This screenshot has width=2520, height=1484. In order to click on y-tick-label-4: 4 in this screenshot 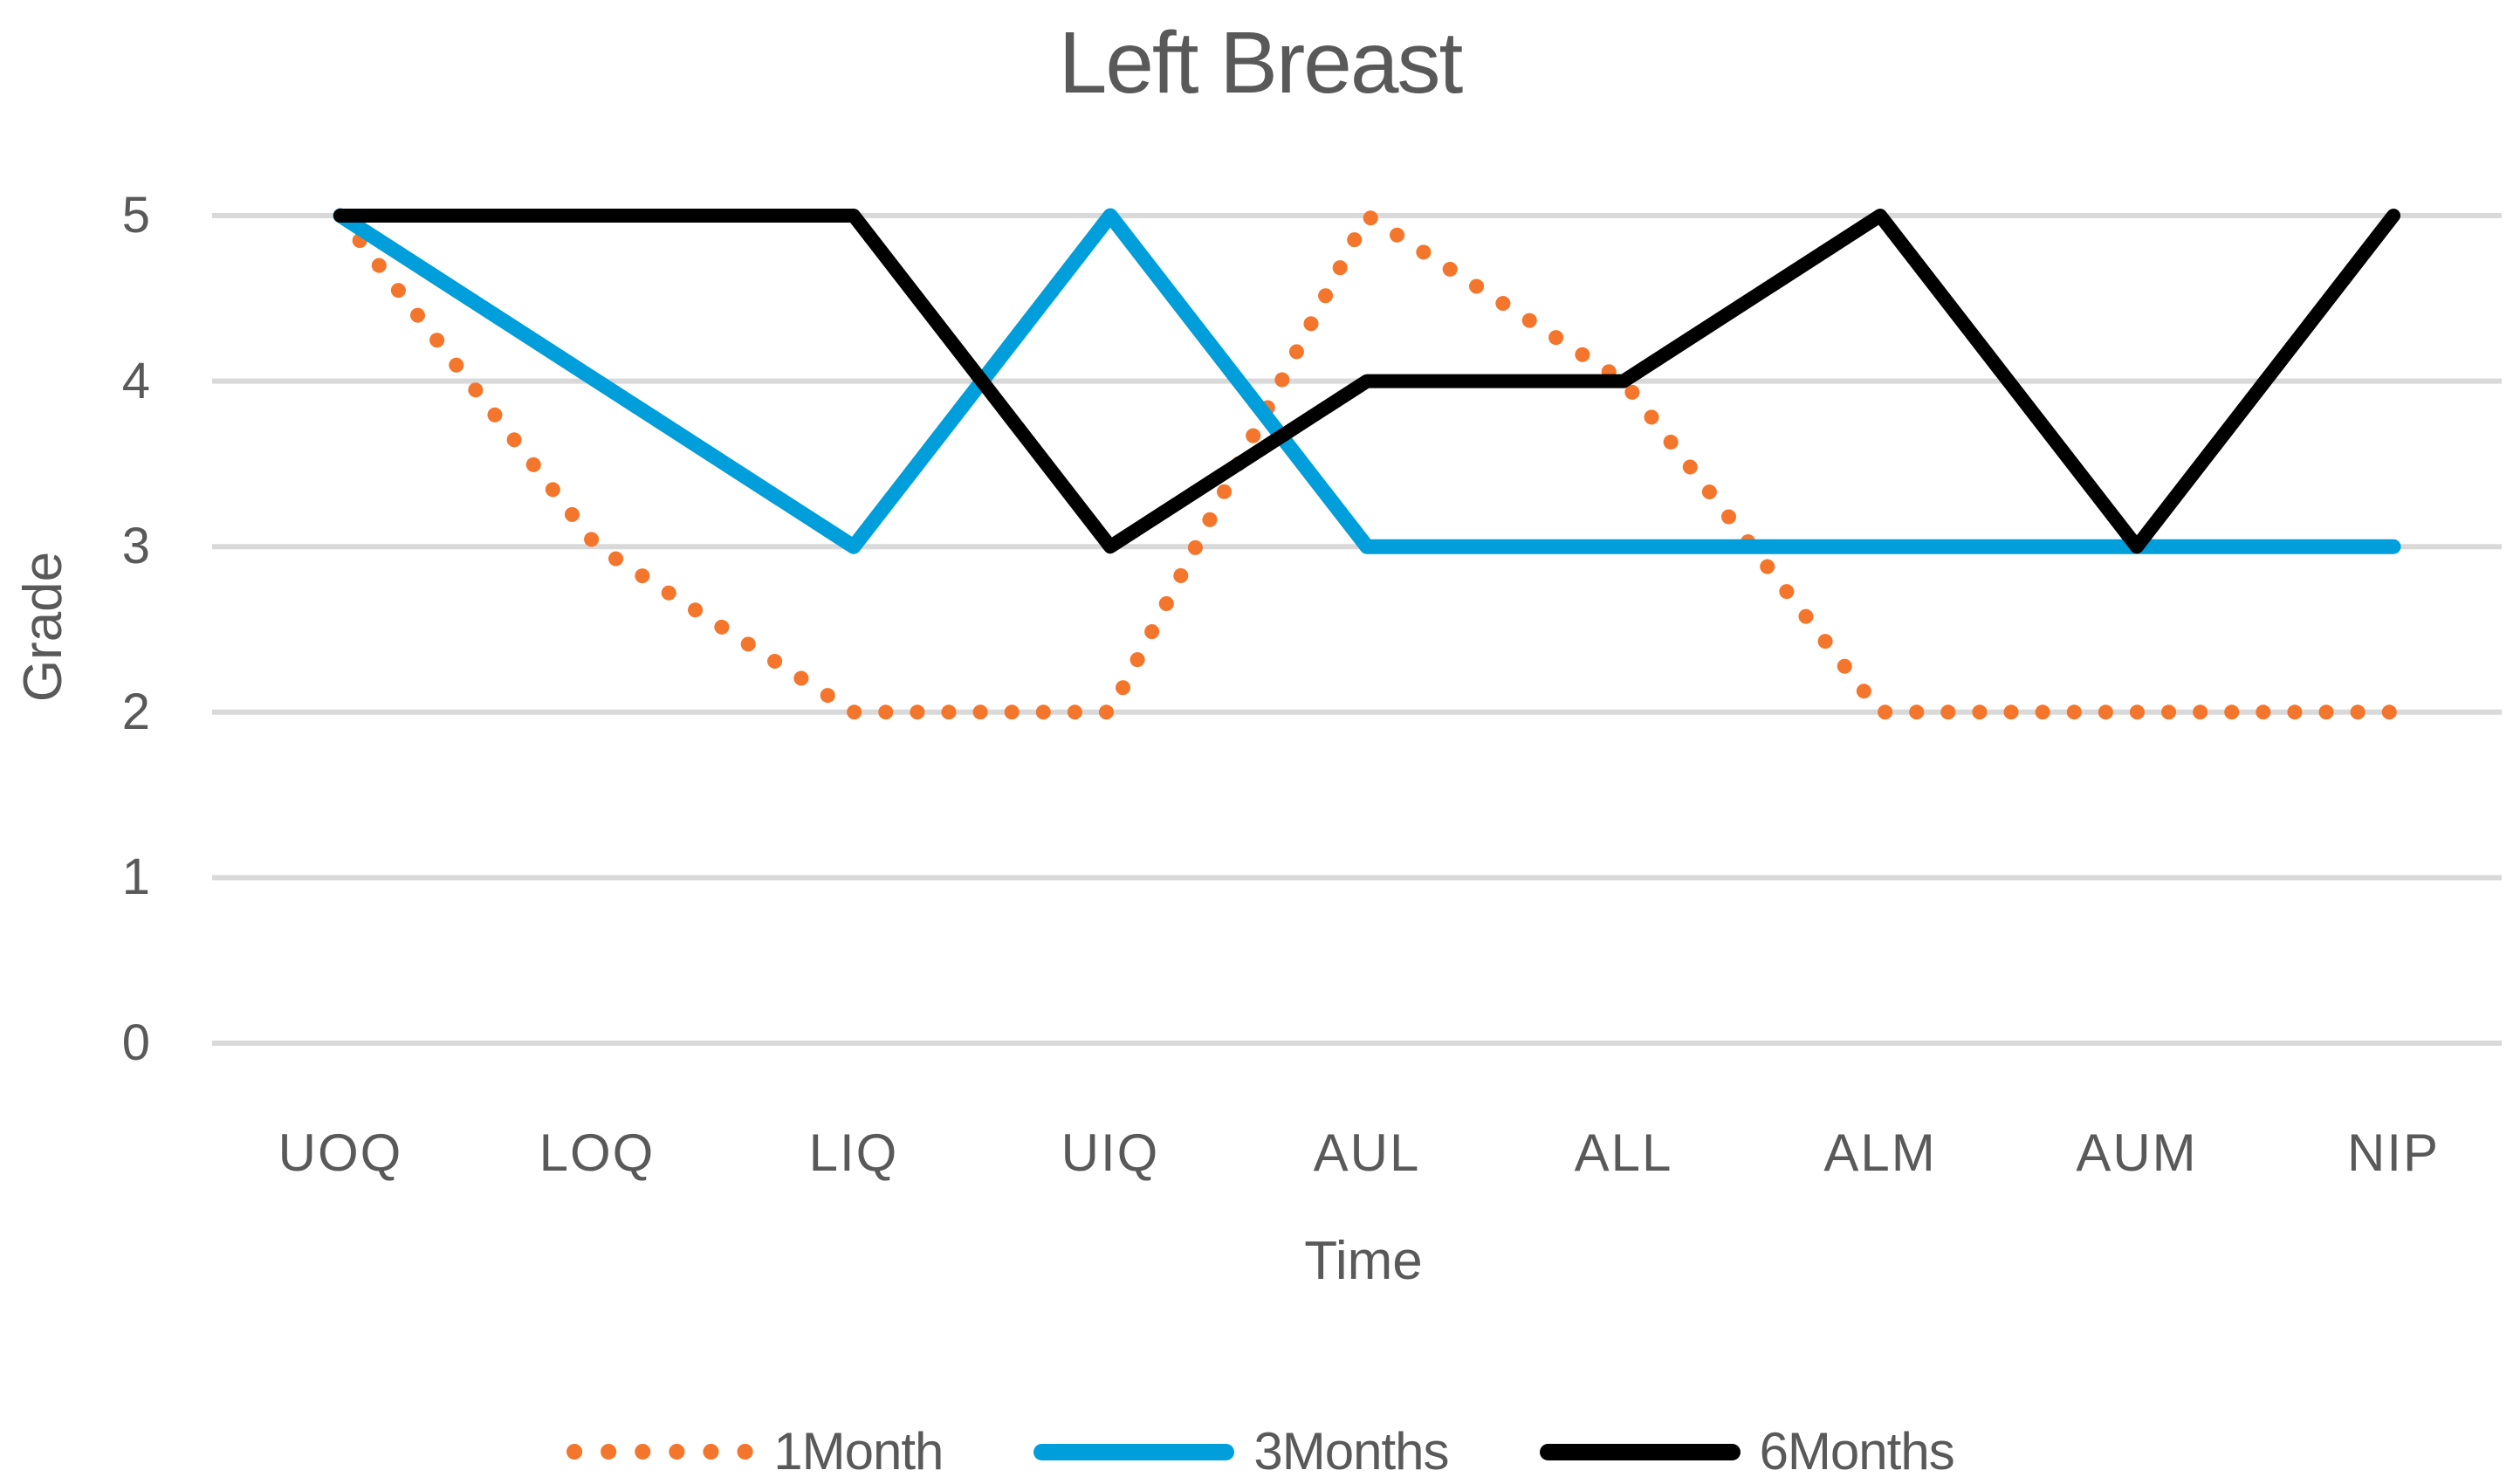, I will do `click(135, 381)`.